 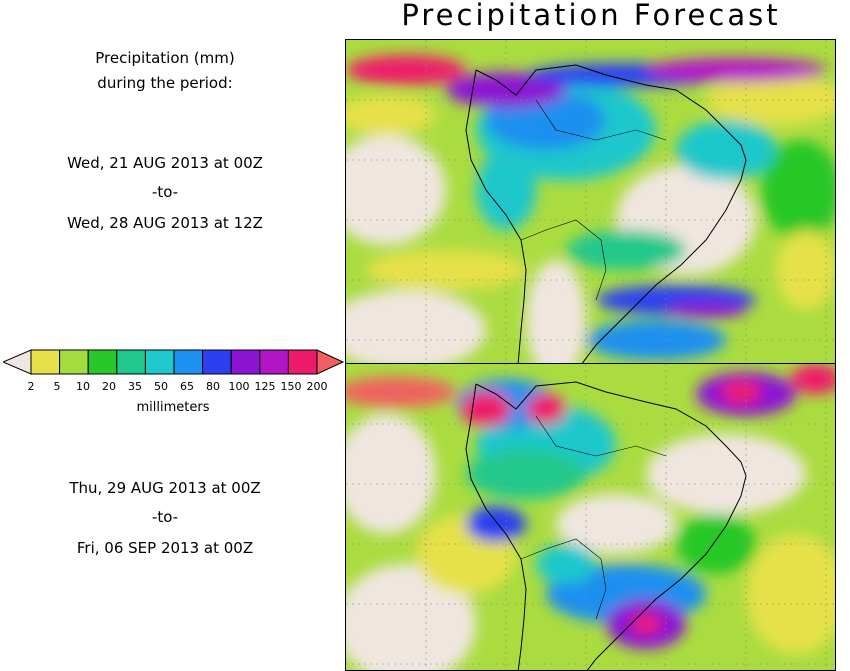 What do you see at coordinates (165, 548) in the screenshot?
I see `period-2-end: Fri, 06 SEP 2013 at 00Z` at bounding box center [165, 548].